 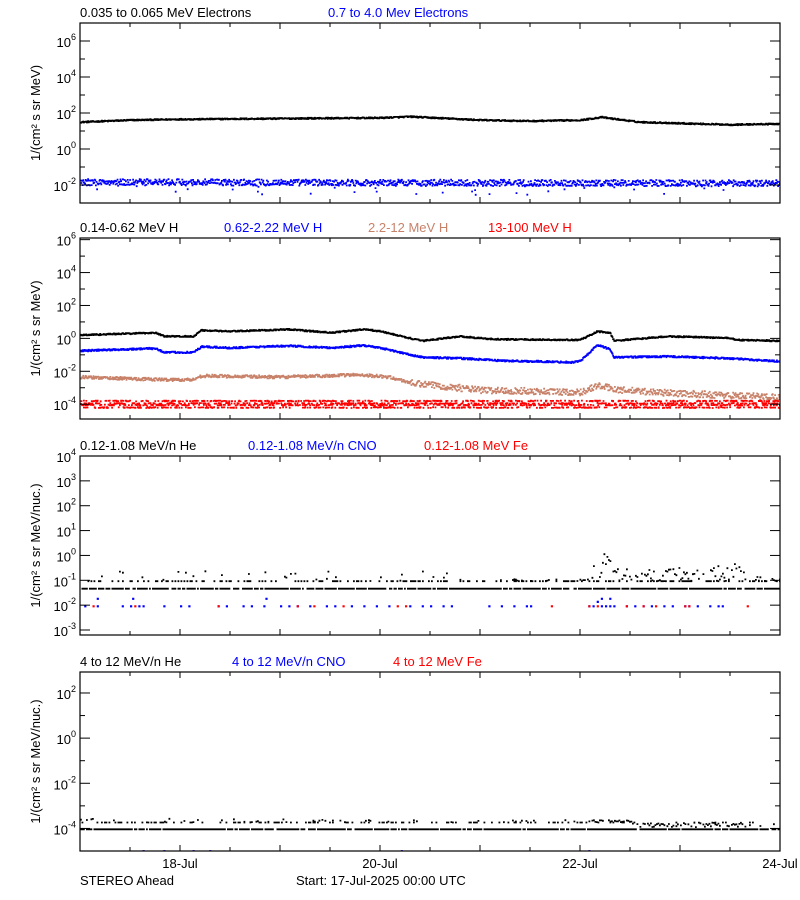 What do you see at coordinates (430, 121) in the screenshot?
I see `series-0-035-to-0-065-mev-electrons` at bounding box center [430, 121].